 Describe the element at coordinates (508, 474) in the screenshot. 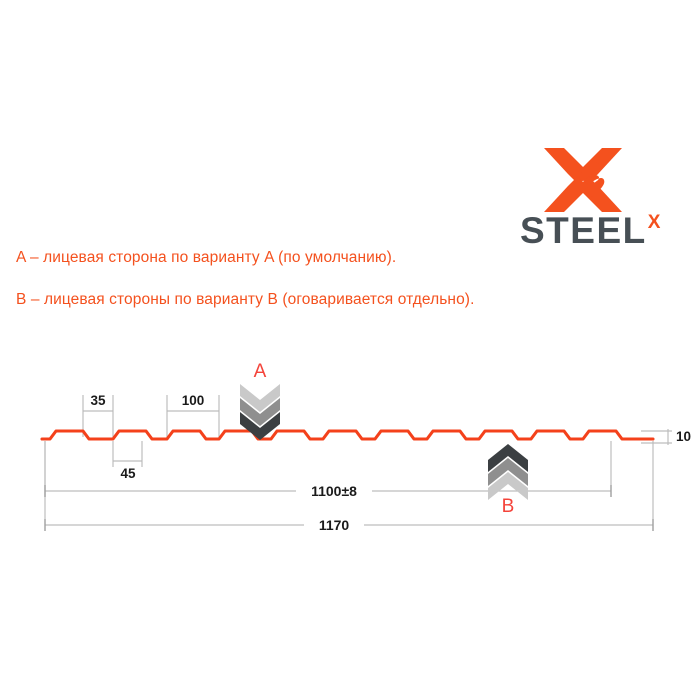

I see `variant-b-chevrons-up-icon` at that location.